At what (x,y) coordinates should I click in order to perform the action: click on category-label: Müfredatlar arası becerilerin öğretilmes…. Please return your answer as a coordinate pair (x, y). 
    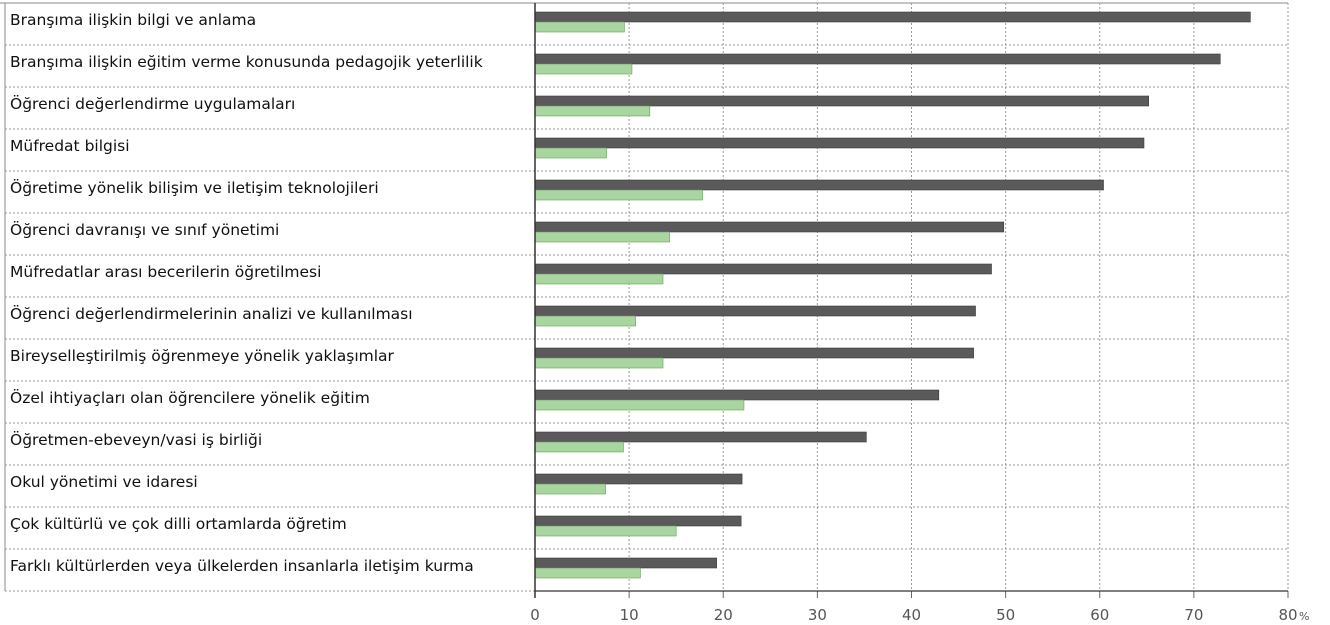
    Looking at the image, I should click on (165, 272).